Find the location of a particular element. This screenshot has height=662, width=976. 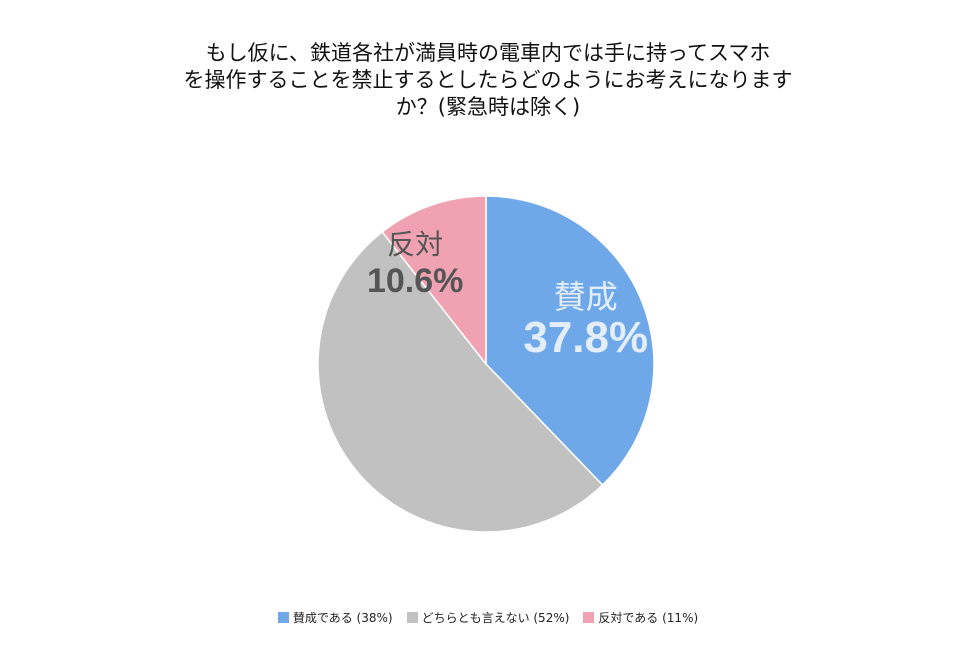

legend-label-0: 賛成である (38%) is located at coordinates (342, 618).